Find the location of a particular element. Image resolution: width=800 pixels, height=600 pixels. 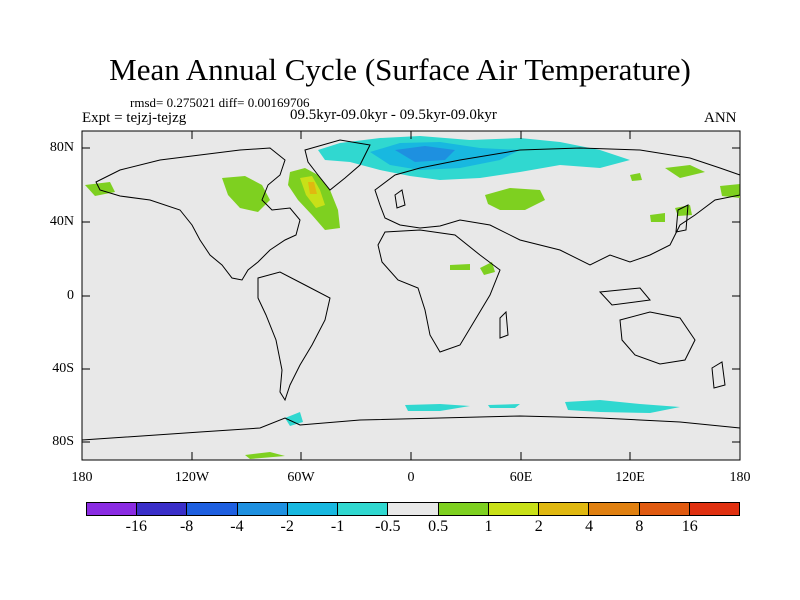

north-america-coast is located at coordinates (198, 214).